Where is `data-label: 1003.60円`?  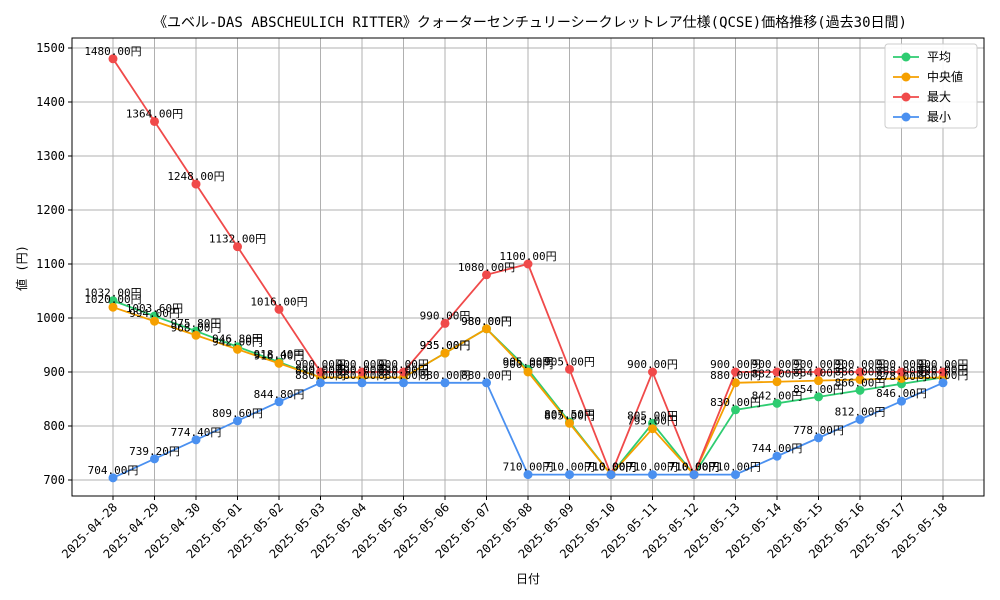 data-label: 1003.60円 is located at coordinates (154, 308).